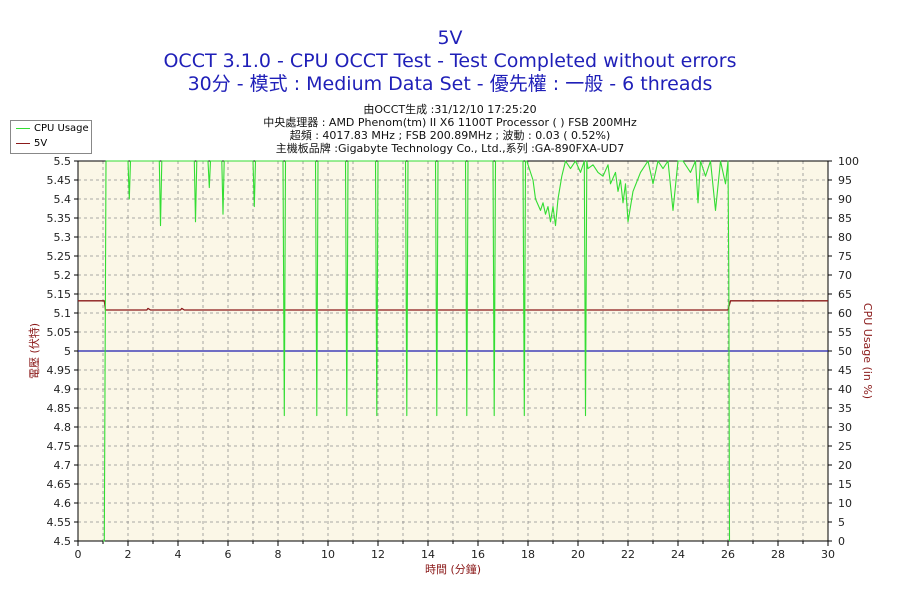  Describe the element at coordinates (63, 313) in the screenshot. I see `y-left-tick-label: 5.1` at that location.